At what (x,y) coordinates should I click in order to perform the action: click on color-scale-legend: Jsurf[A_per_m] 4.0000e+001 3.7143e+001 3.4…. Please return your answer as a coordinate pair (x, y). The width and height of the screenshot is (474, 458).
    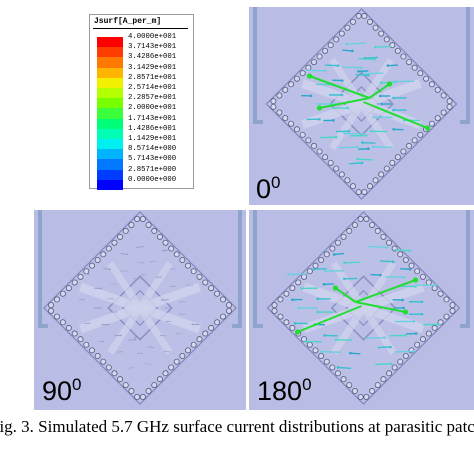
    Looking at the image, I should click on (141, 102).